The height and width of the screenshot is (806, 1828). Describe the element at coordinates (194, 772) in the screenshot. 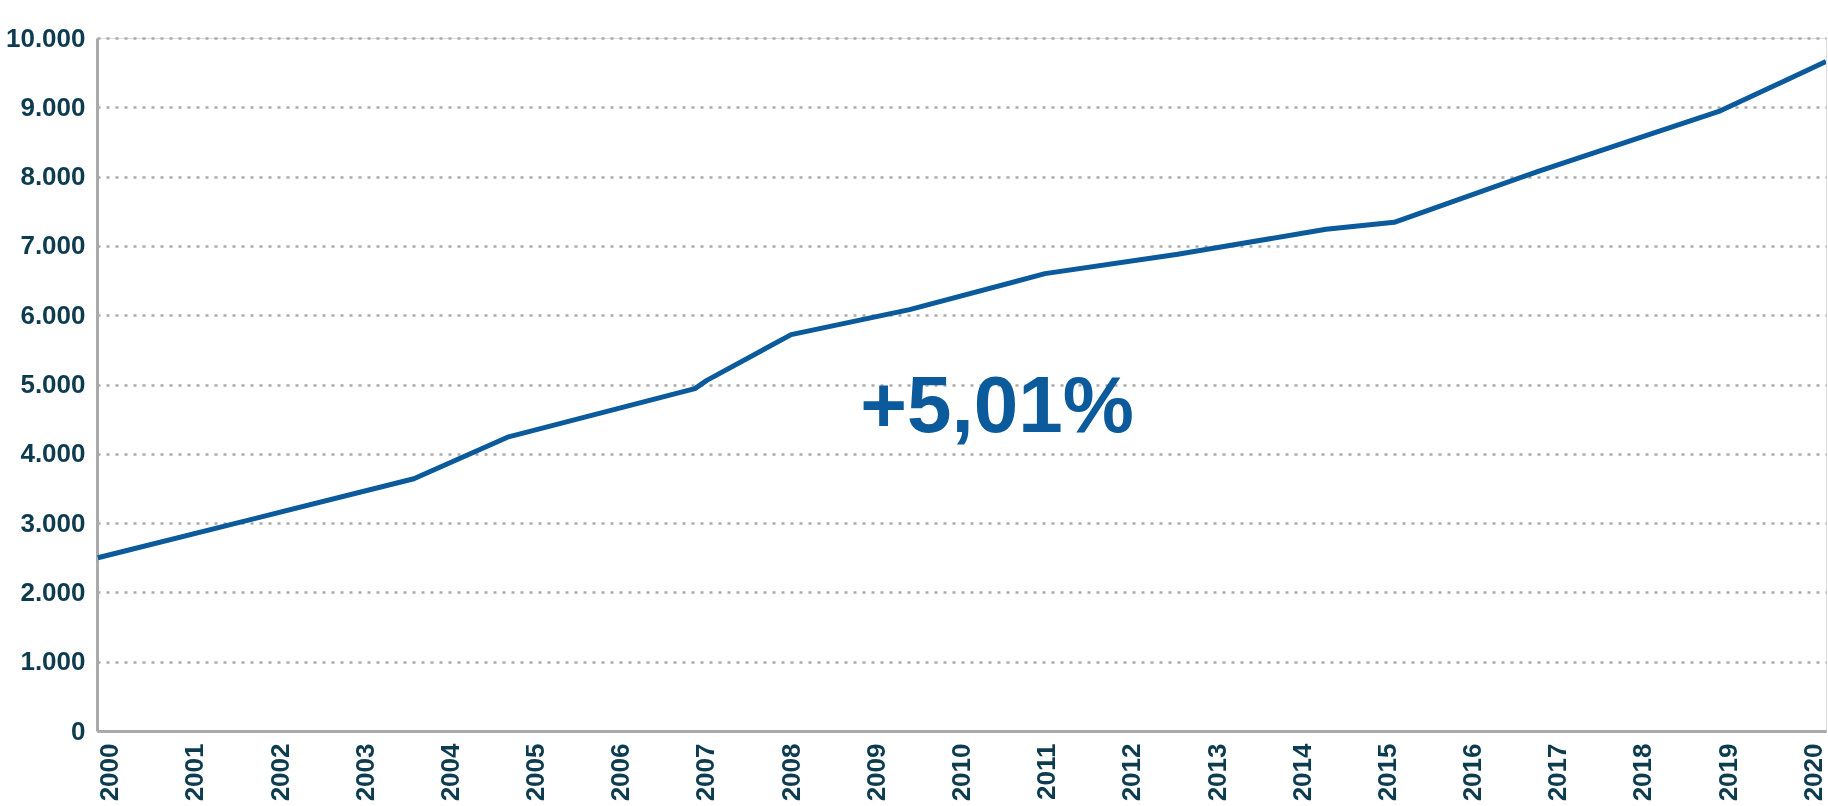

I see `x-tick-label: 2001` at that location.